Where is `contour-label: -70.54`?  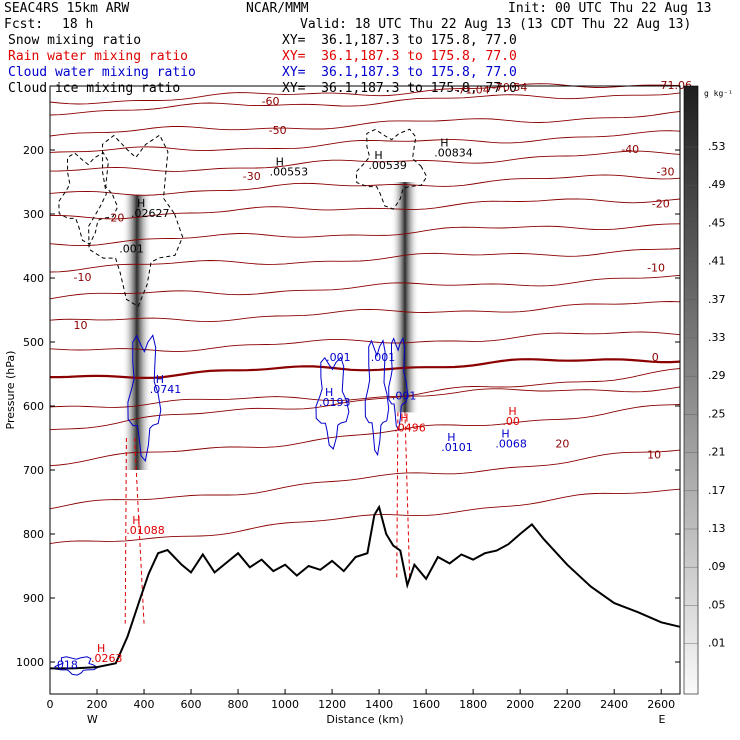 contour-label: -70.54 is located at coordinates (509, 87).